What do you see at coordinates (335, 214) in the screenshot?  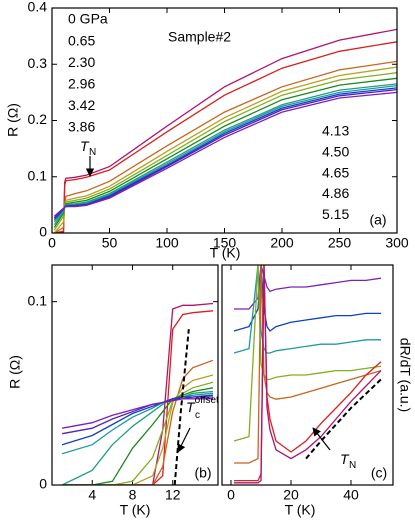 I see `legend-entry: 5.15` at bounding box center [335, 214].